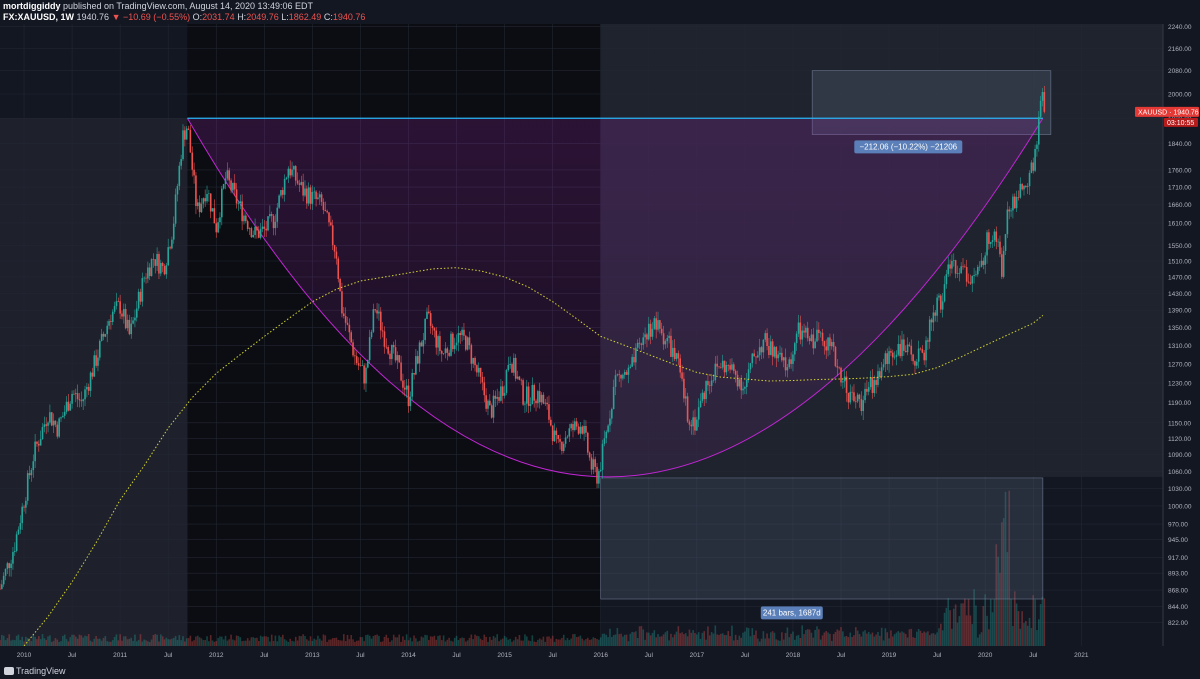 The image size is (1200, 679). I want to click on price-axis, so click(1181, 335).